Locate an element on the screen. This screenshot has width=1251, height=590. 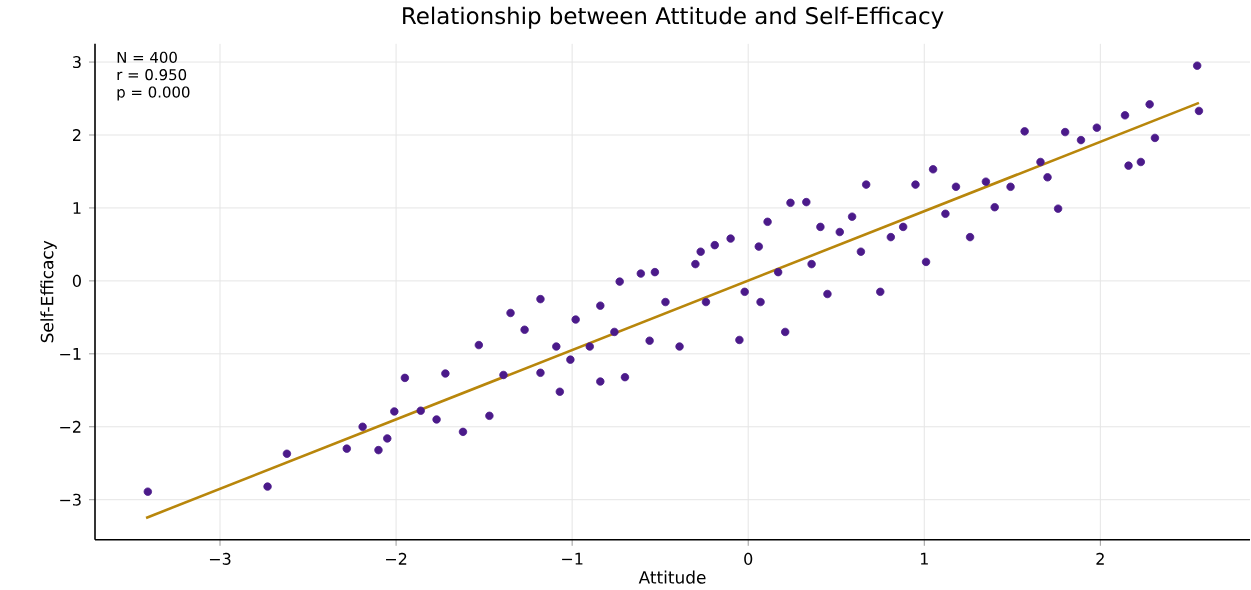
y-axis-title: Self-Efficacy is located at coordinates (48, 291).